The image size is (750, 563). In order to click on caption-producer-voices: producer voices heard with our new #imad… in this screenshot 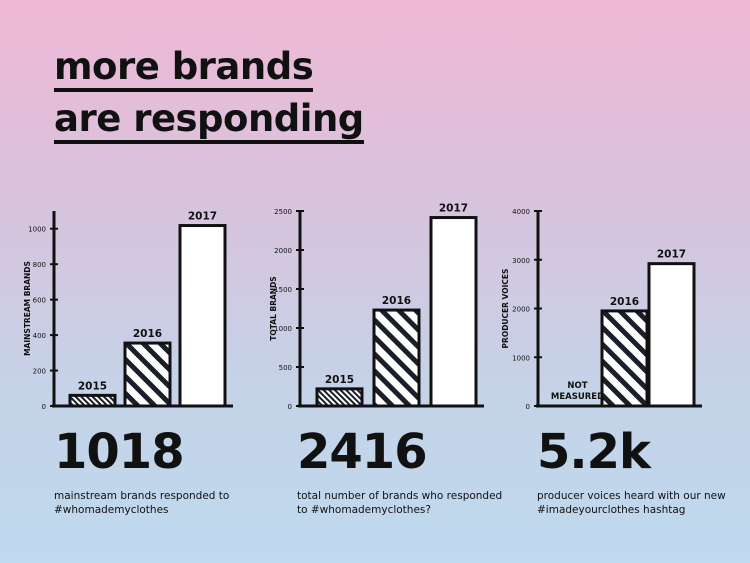, I will do `click(631, 503)`.